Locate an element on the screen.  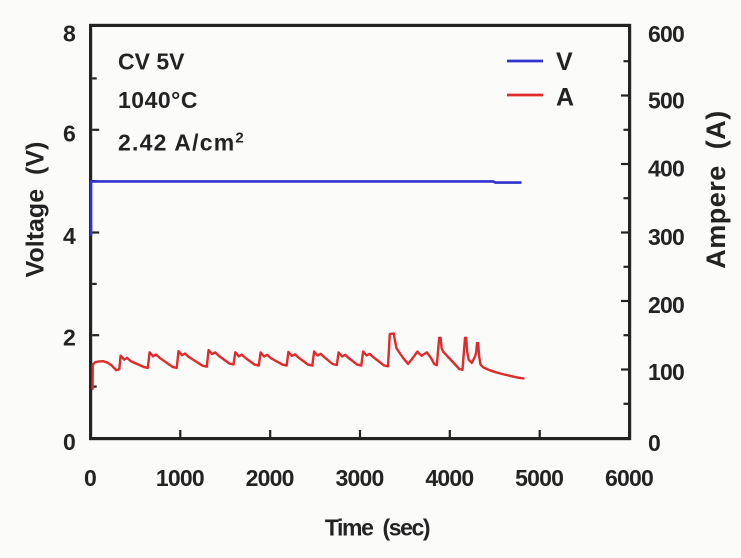
svg-text: 4 is located at coordinates (69, 236).